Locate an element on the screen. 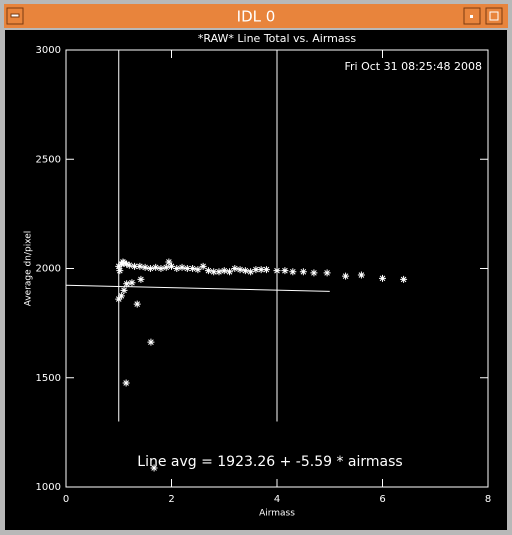  y-tick-label: 1500 is located at coordinates (48, 378).